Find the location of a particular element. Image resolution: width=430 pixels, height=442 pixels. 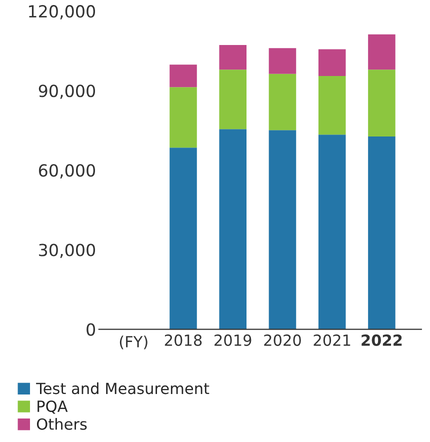

x-tick-label: 2020 is located at coordinates (282, 340).